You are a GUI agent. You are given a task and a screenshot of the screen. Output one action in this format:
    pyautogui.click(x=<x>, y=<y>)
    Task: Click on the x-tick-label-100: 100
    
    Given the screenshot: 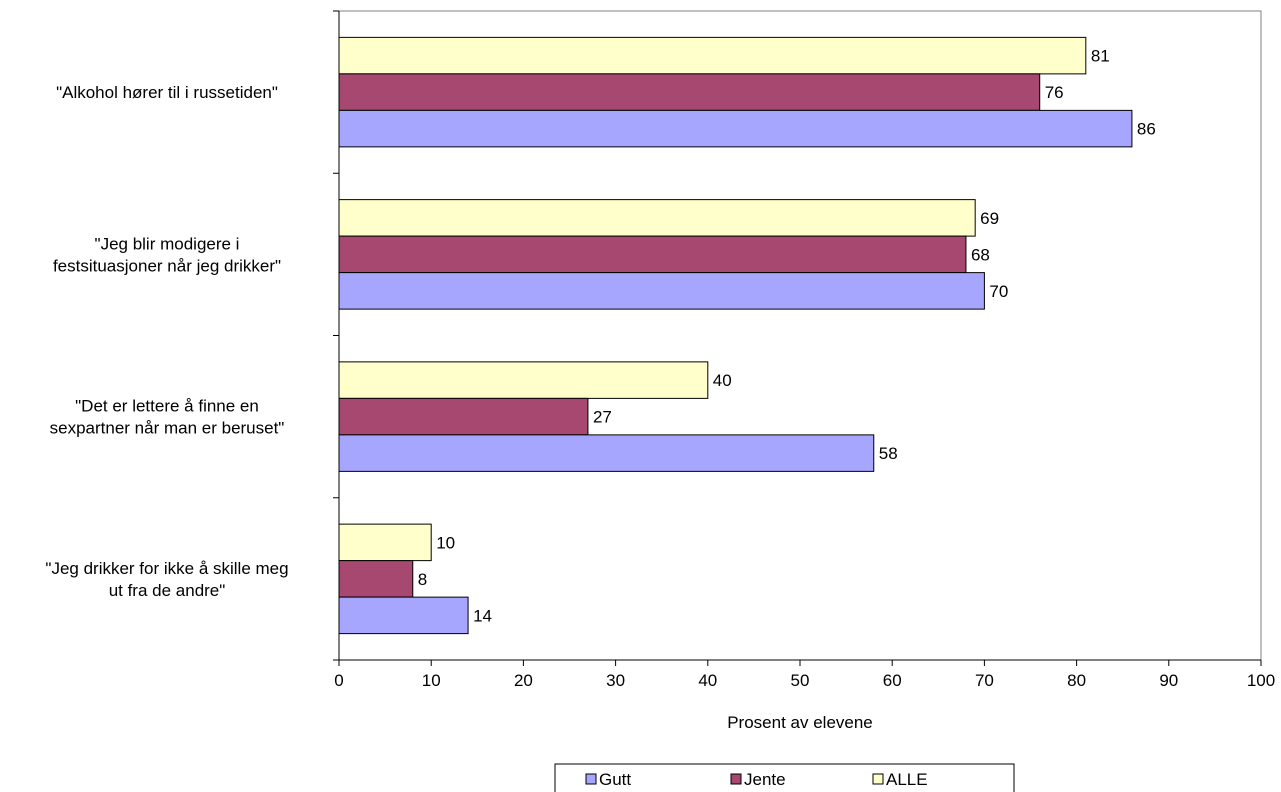 What is the action you would take?
    pyautogui.click(x=1261, y=680)
    